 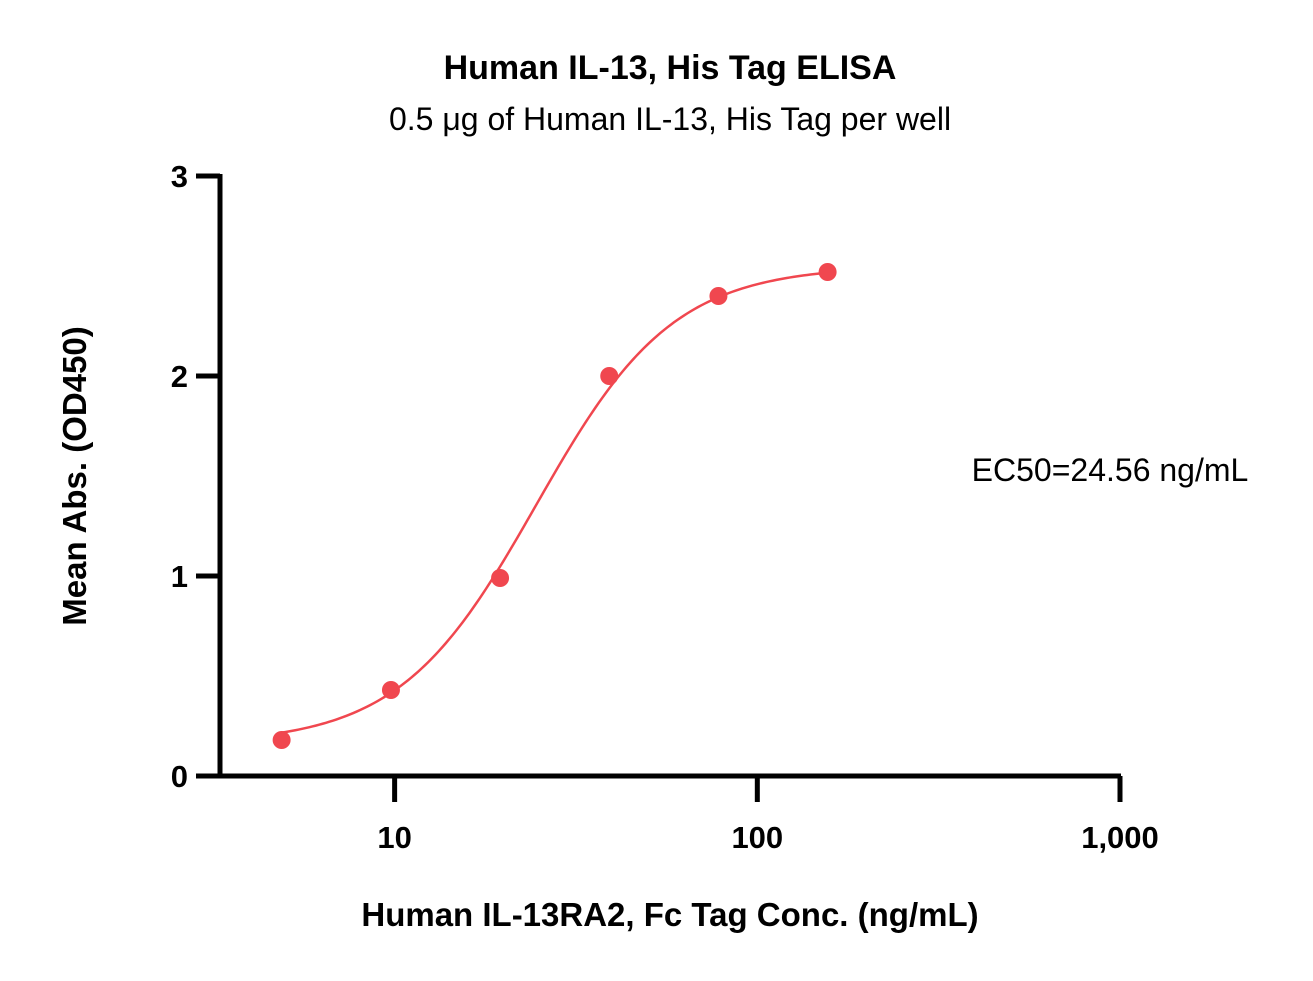 What do you see at coordinates (195, 476) in the screenshot?
I see `y-ticks: 0 1 2 3` at bounding box center [195, 476].